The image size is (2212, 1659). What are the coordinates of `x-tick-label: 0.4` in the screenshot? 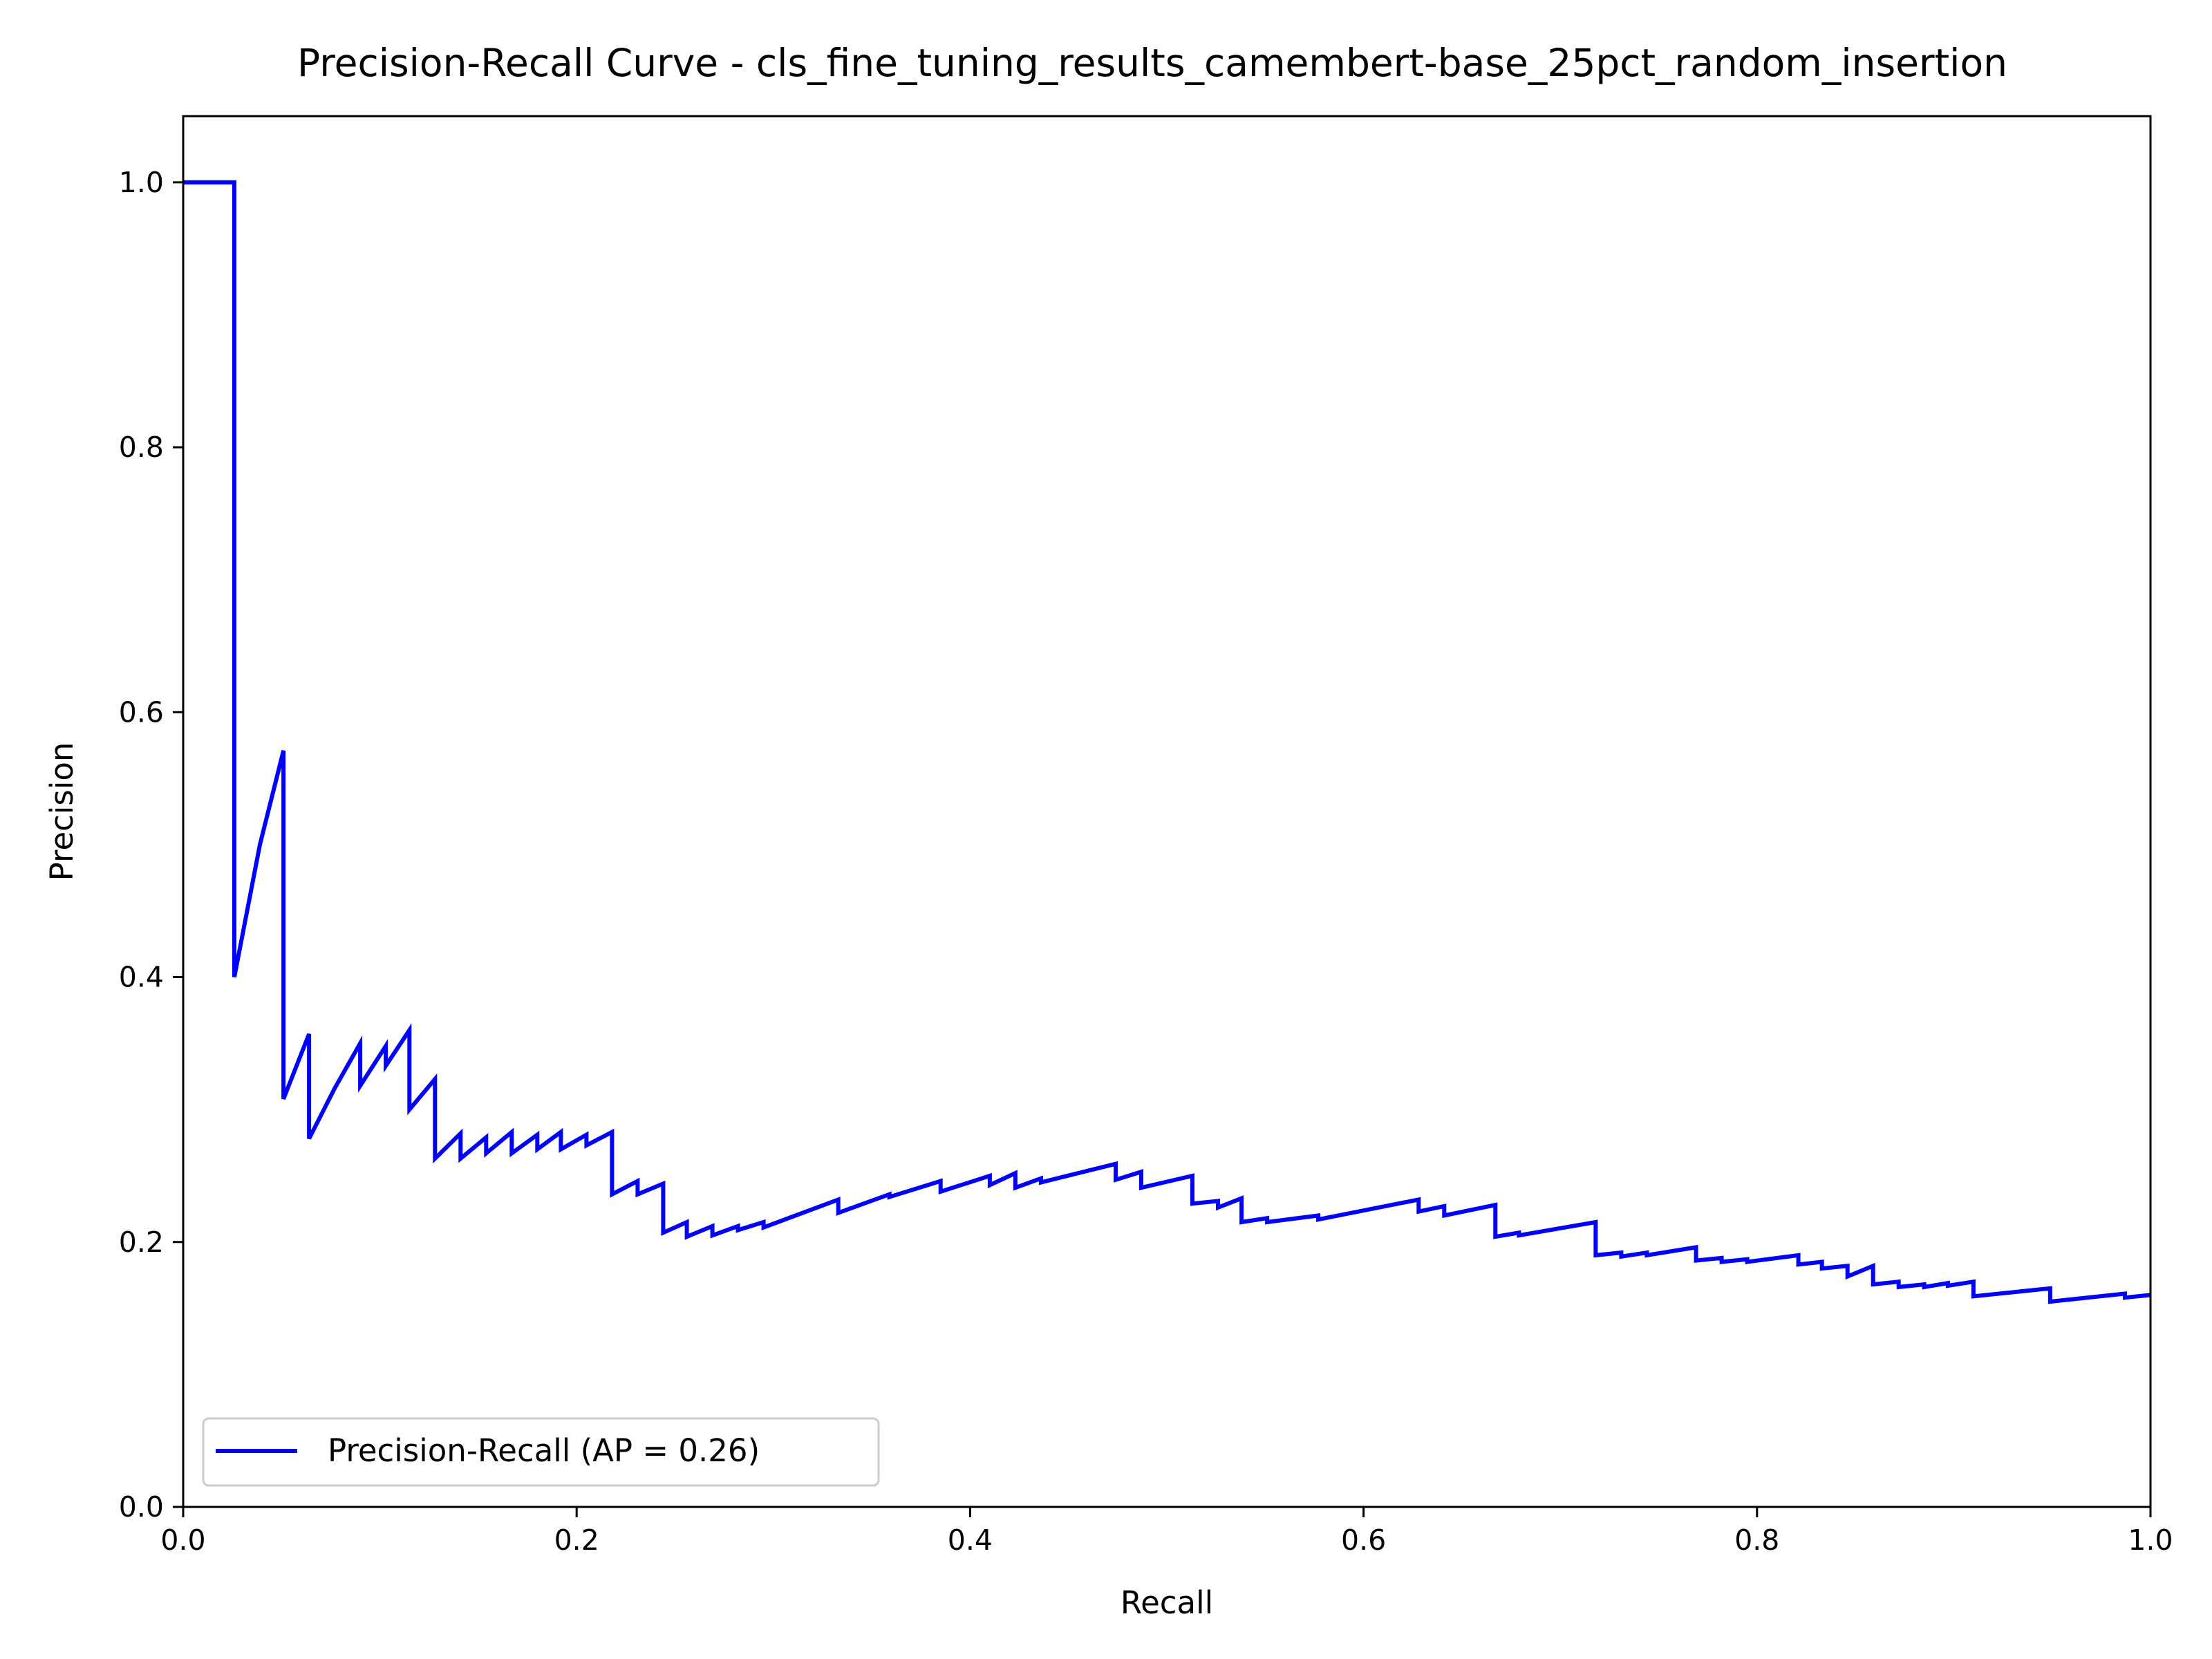 It's located at (971, 1540).